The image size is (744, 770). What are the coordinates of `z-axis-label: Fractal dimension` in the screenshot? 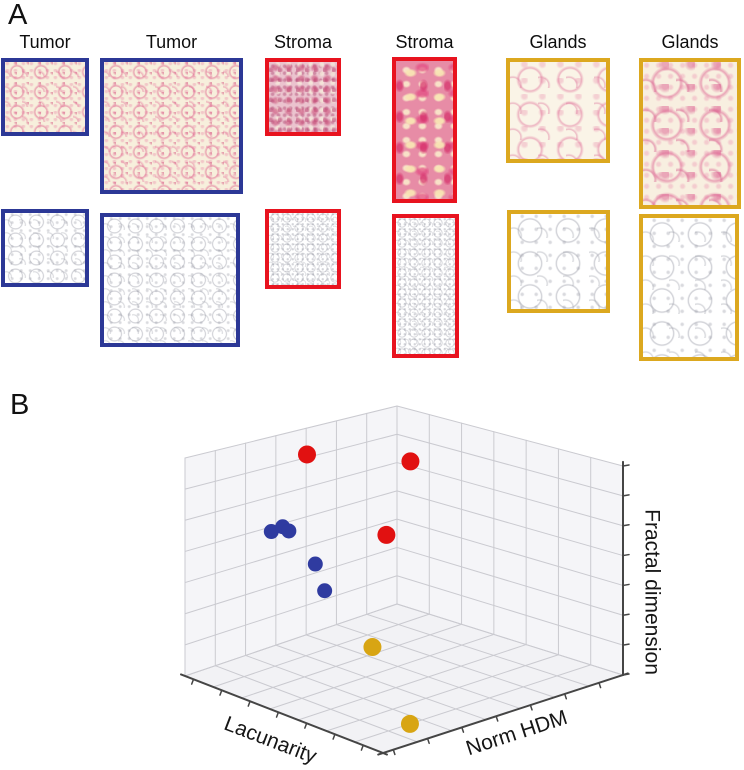 It's located at (651, 592).